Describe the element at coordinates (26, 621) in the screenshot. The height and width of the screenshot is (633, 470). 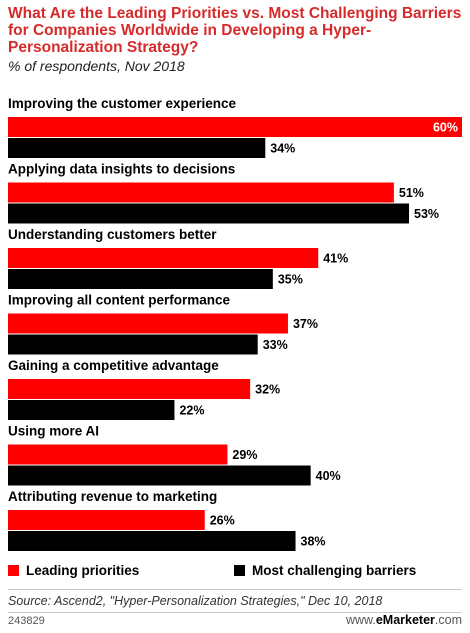
I see `chart-id: 243829` at that location.